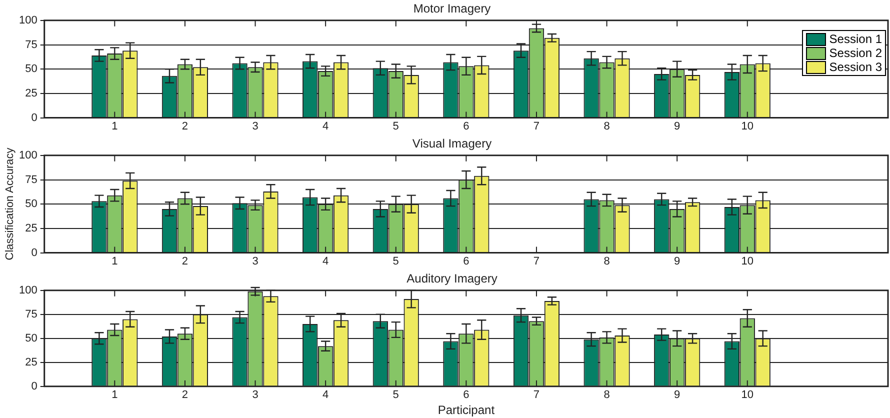  What do you see at coordinates (855, 53) in the screenshot?
I see `legend-label: Session 2` at bounding box center [855, 53].